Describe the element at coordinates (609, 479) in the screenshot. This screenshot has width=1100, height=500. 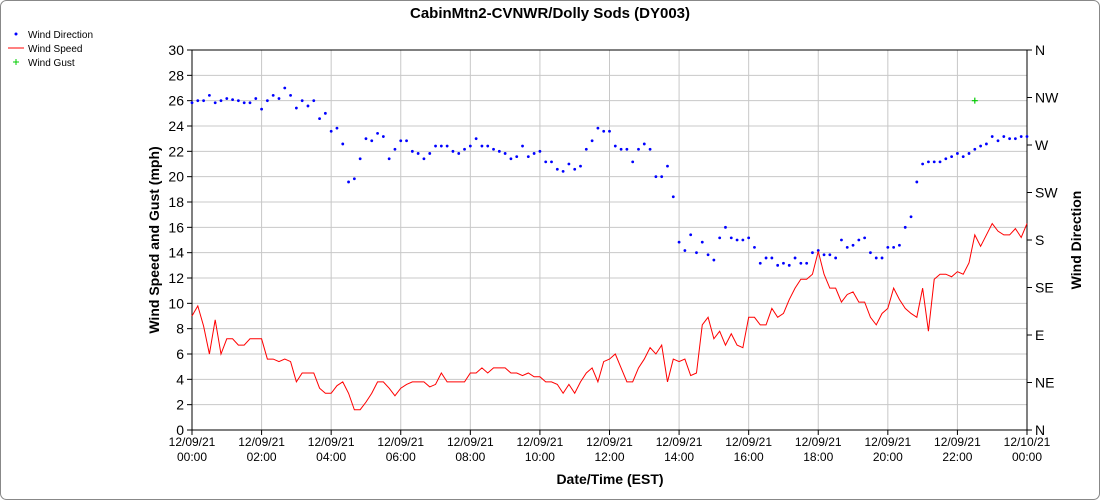
I see `x-axis-title: Date/Time (EST)` at that location.